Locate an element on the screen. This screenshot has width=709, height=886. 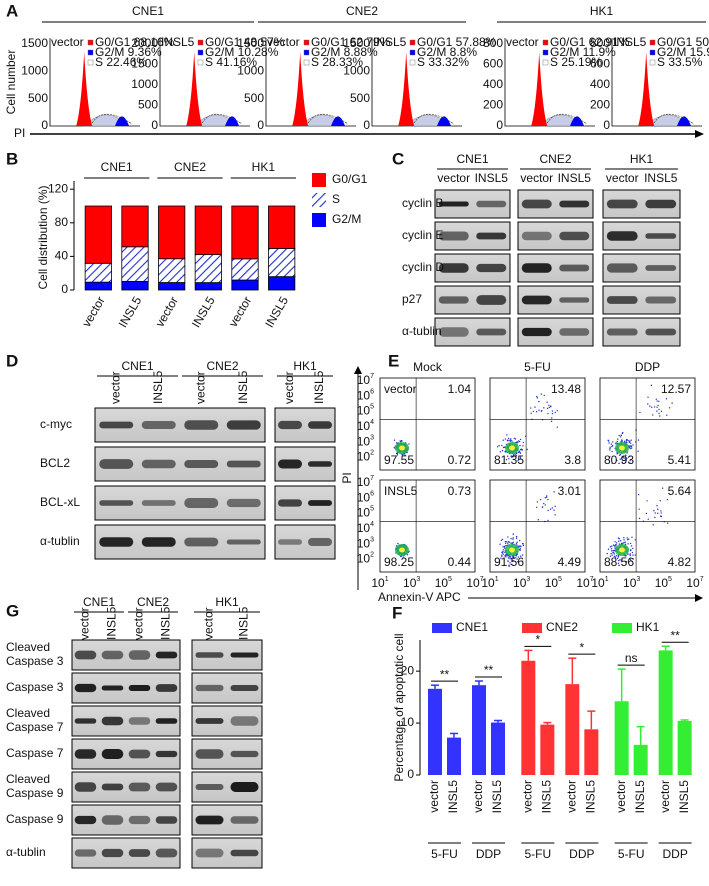
plot-frame is located at coordinates (427, 526).